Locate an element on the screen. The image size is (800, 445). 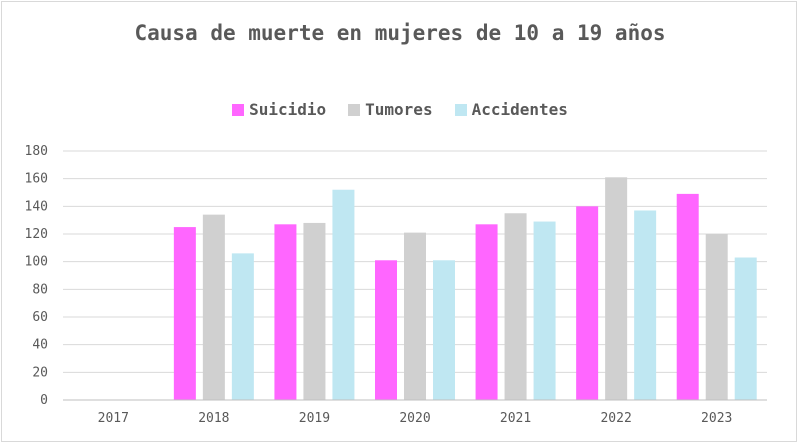
legend-item-tumores: Tumores is located at coordinates (390, 109).